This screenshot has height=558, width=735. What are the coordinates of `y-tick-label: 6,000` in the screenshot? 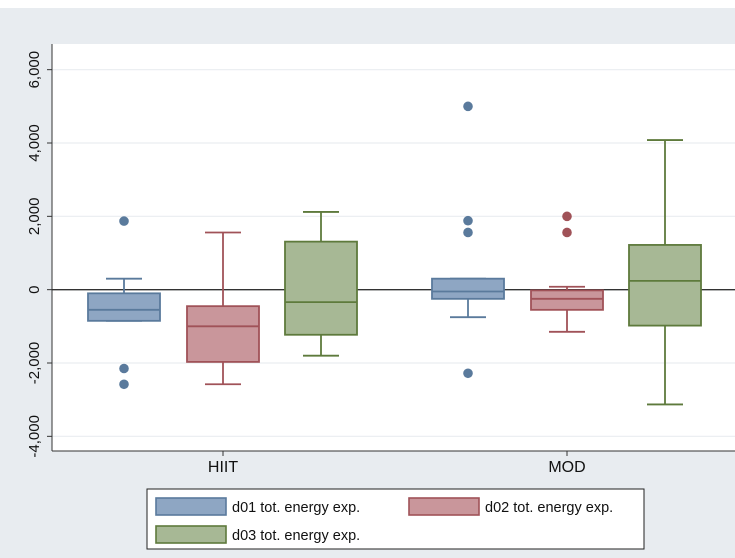 It's located at (34, 70).